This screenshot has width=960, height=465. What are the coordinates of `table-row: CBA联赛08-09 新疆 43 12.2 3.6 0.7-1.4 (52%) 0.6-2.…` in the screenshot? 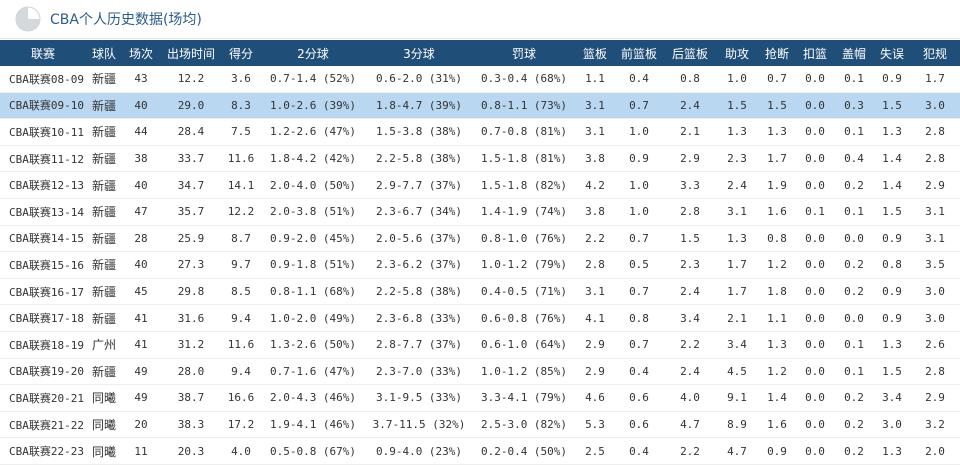 It's located at (480, 79).